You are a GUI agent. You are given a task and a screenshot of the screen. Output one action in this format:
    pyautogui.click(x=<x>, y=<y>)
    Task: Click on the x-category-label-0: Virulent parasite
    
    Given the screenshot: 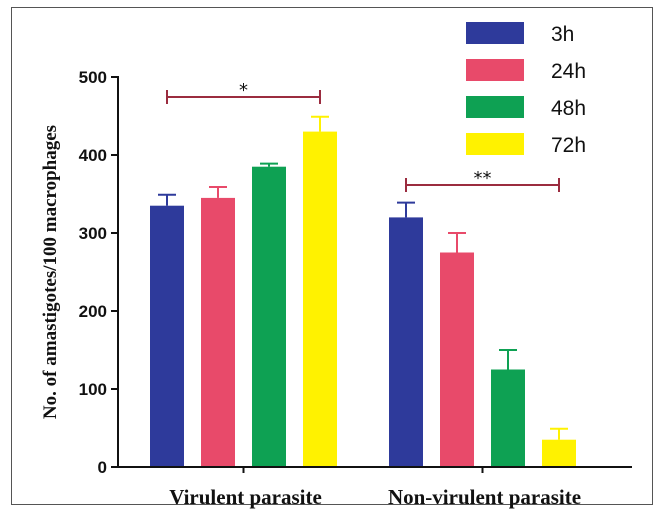 What is the action you would take?
    pyautogui.click(x=245, y=497)
    